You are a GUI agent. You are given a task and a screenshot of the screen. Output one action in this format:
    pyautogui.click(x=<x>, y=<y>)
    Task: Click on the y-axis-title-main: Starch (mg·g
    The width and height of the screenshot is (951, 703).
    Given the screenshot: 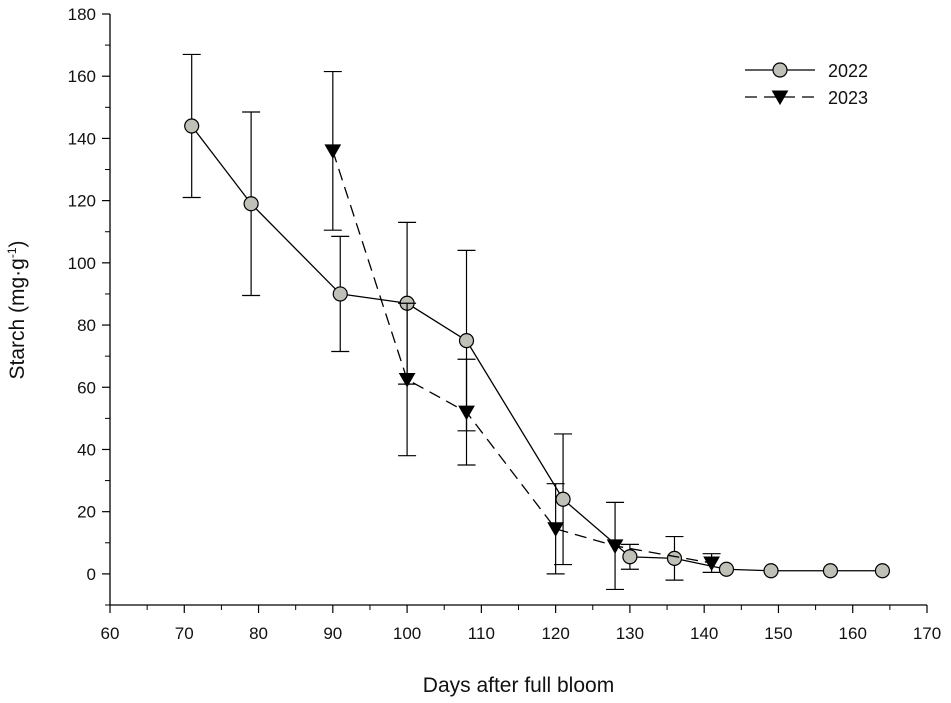 What is the action you would take?
    pyautogui.click(x=17, y=318)
    